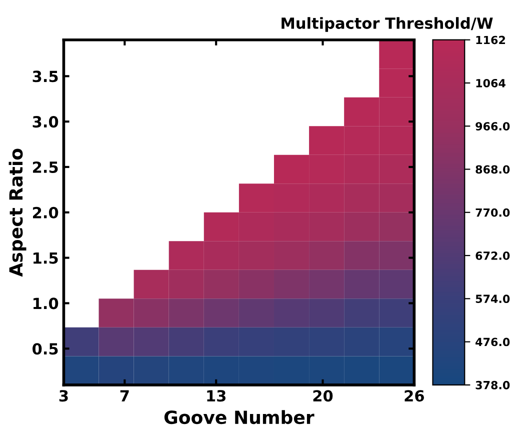 Image resolution: width=531 pixels, height=433 pixels. What do you see at coordinates (493, 342) in the screenshot?
I see `color-bar-label: 476.0` at bounding box center [493, 342].